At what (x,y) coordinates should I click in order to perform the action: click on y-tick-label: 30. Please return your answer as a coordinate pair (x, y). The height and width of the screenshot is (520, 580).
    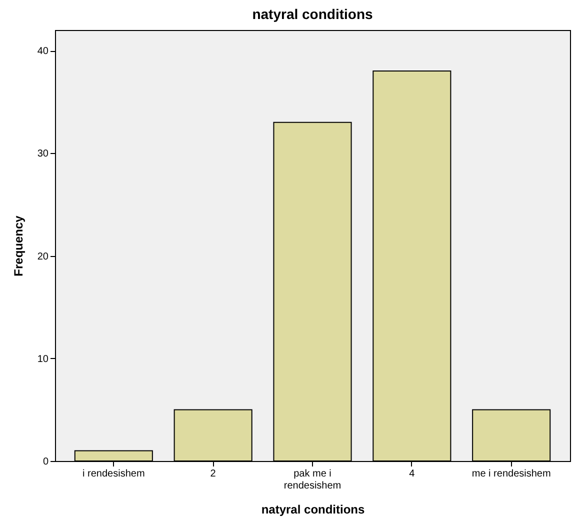
    Looking at the image, I should click on (43, 154).